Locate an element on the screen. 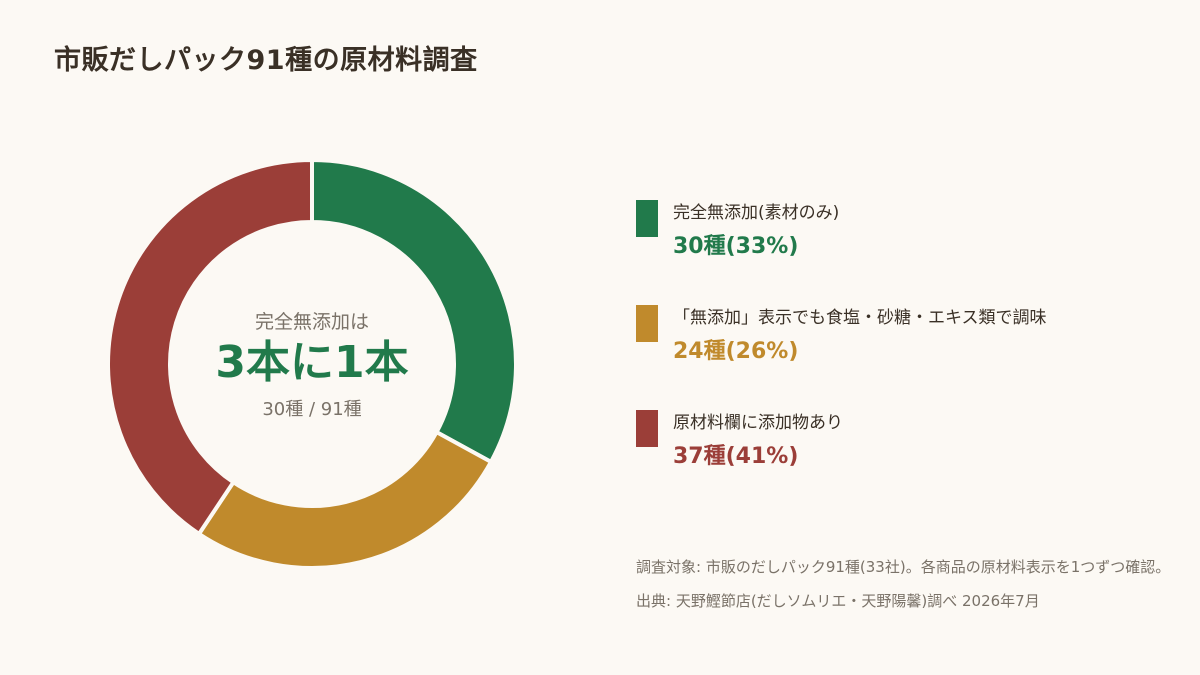 This screenshot has height=675, width=1200. legend-value: 30種(33%) is located at coordinates (736, 246).